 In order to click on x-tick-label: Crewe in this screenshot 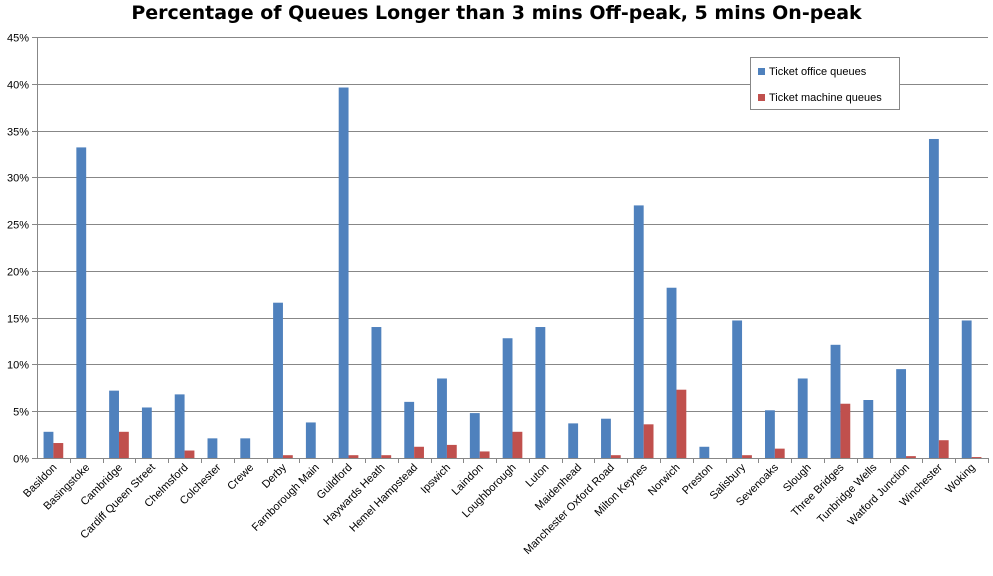, I will do `click(240, 477)`.